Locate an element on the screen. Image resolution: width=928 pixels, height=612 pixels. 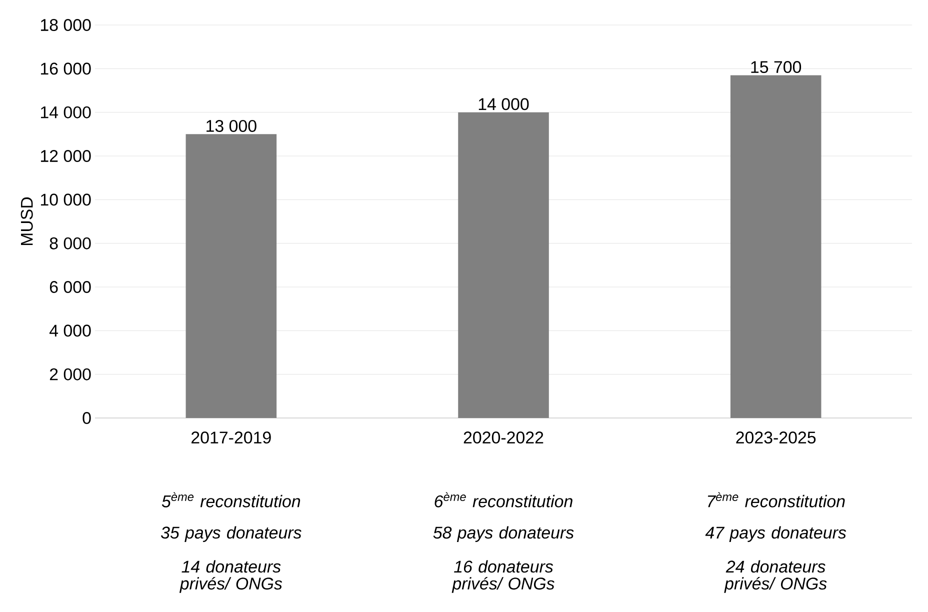
text: 14 donateurs privés/ ONGs is located at coordinates (230, 576).